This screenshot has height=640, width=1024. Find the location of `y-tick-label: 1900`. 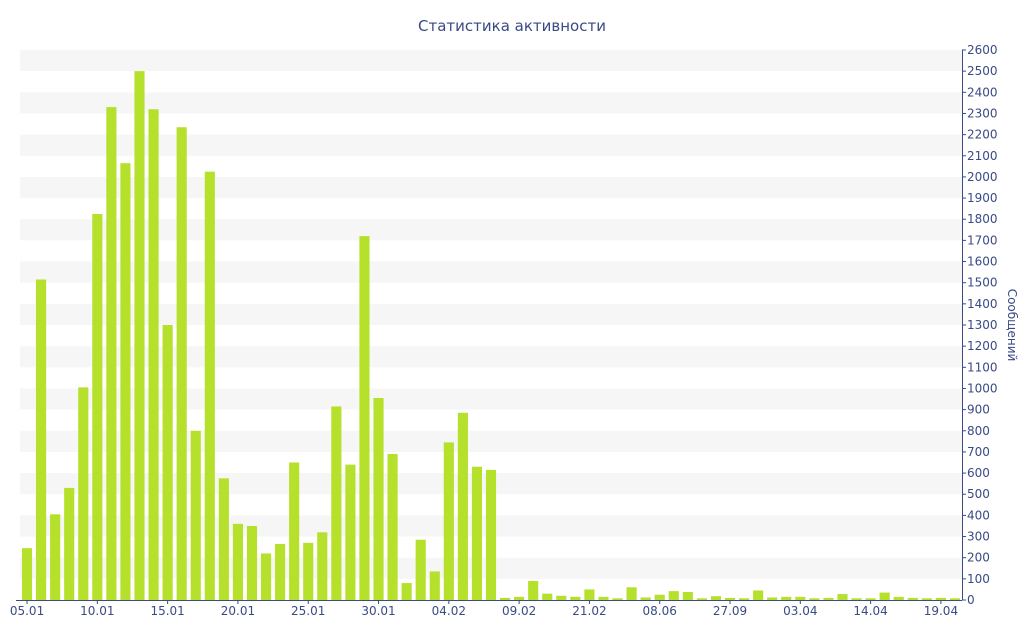

y-tick-label: 1900 is located at coordinates (982, 198).